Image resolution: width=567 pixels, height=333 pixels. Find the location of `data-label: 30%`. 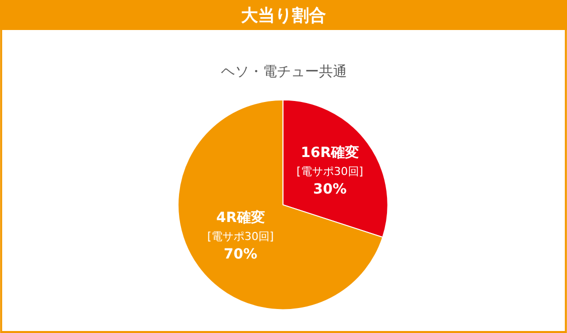

data-label: 30% is located at coordinates (330, 189).